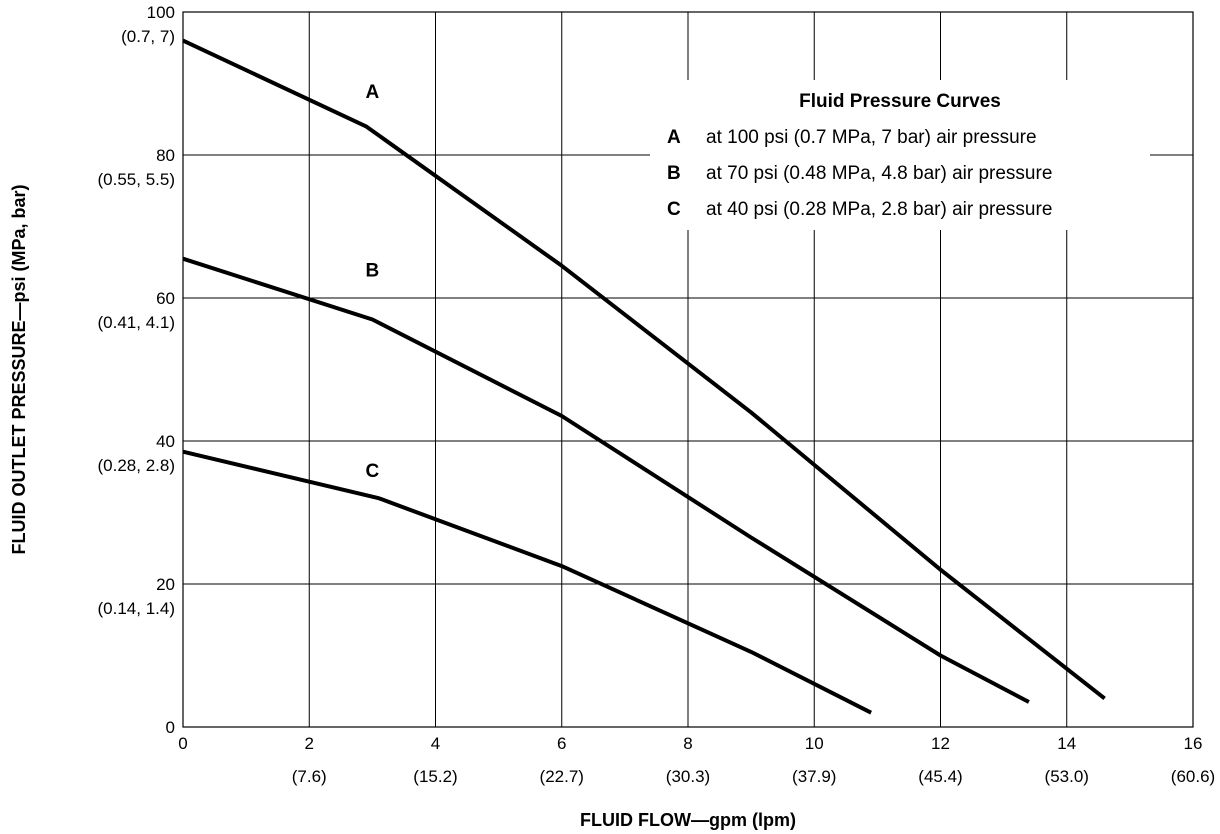 Image resolution: width=1220 pixels, height=834 pixels. Describe the element at coordinates (688, 776) in the screenshot. I see `x-tick-sublabel: (30.3)` at that location.